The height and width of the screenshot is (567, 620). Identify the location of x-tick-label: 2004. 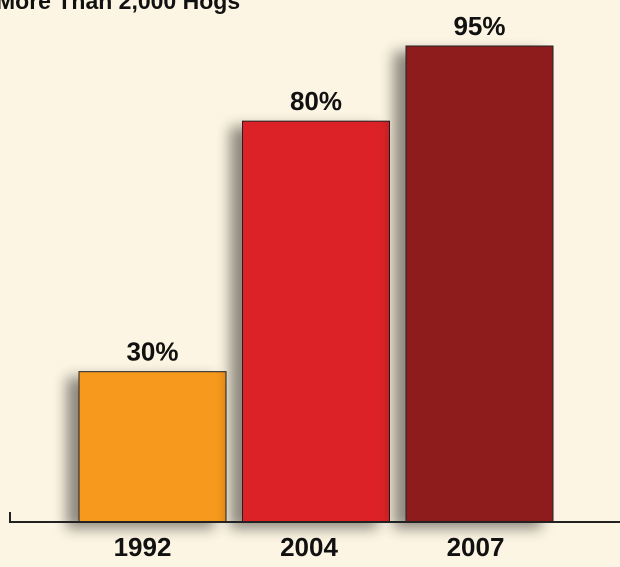
(309, 547).